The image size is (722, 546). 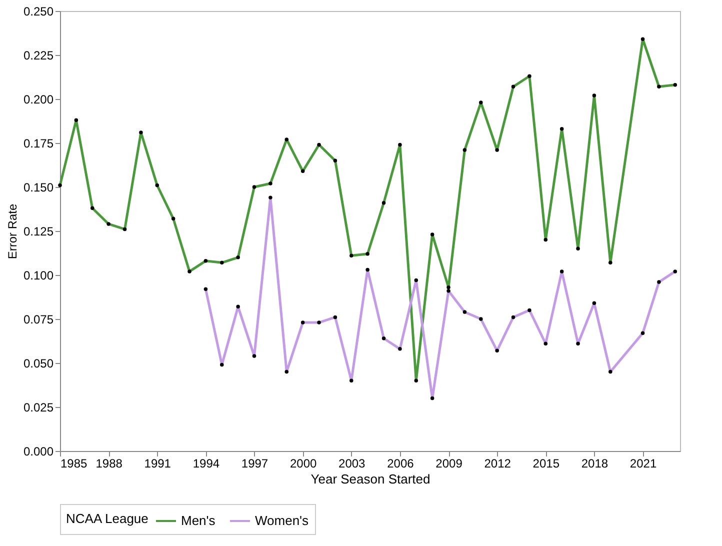 What do you see at coordinates (449, 463) in the screenshot?
I see `x-tick-label: 2009` at bounding box center [449, 463].